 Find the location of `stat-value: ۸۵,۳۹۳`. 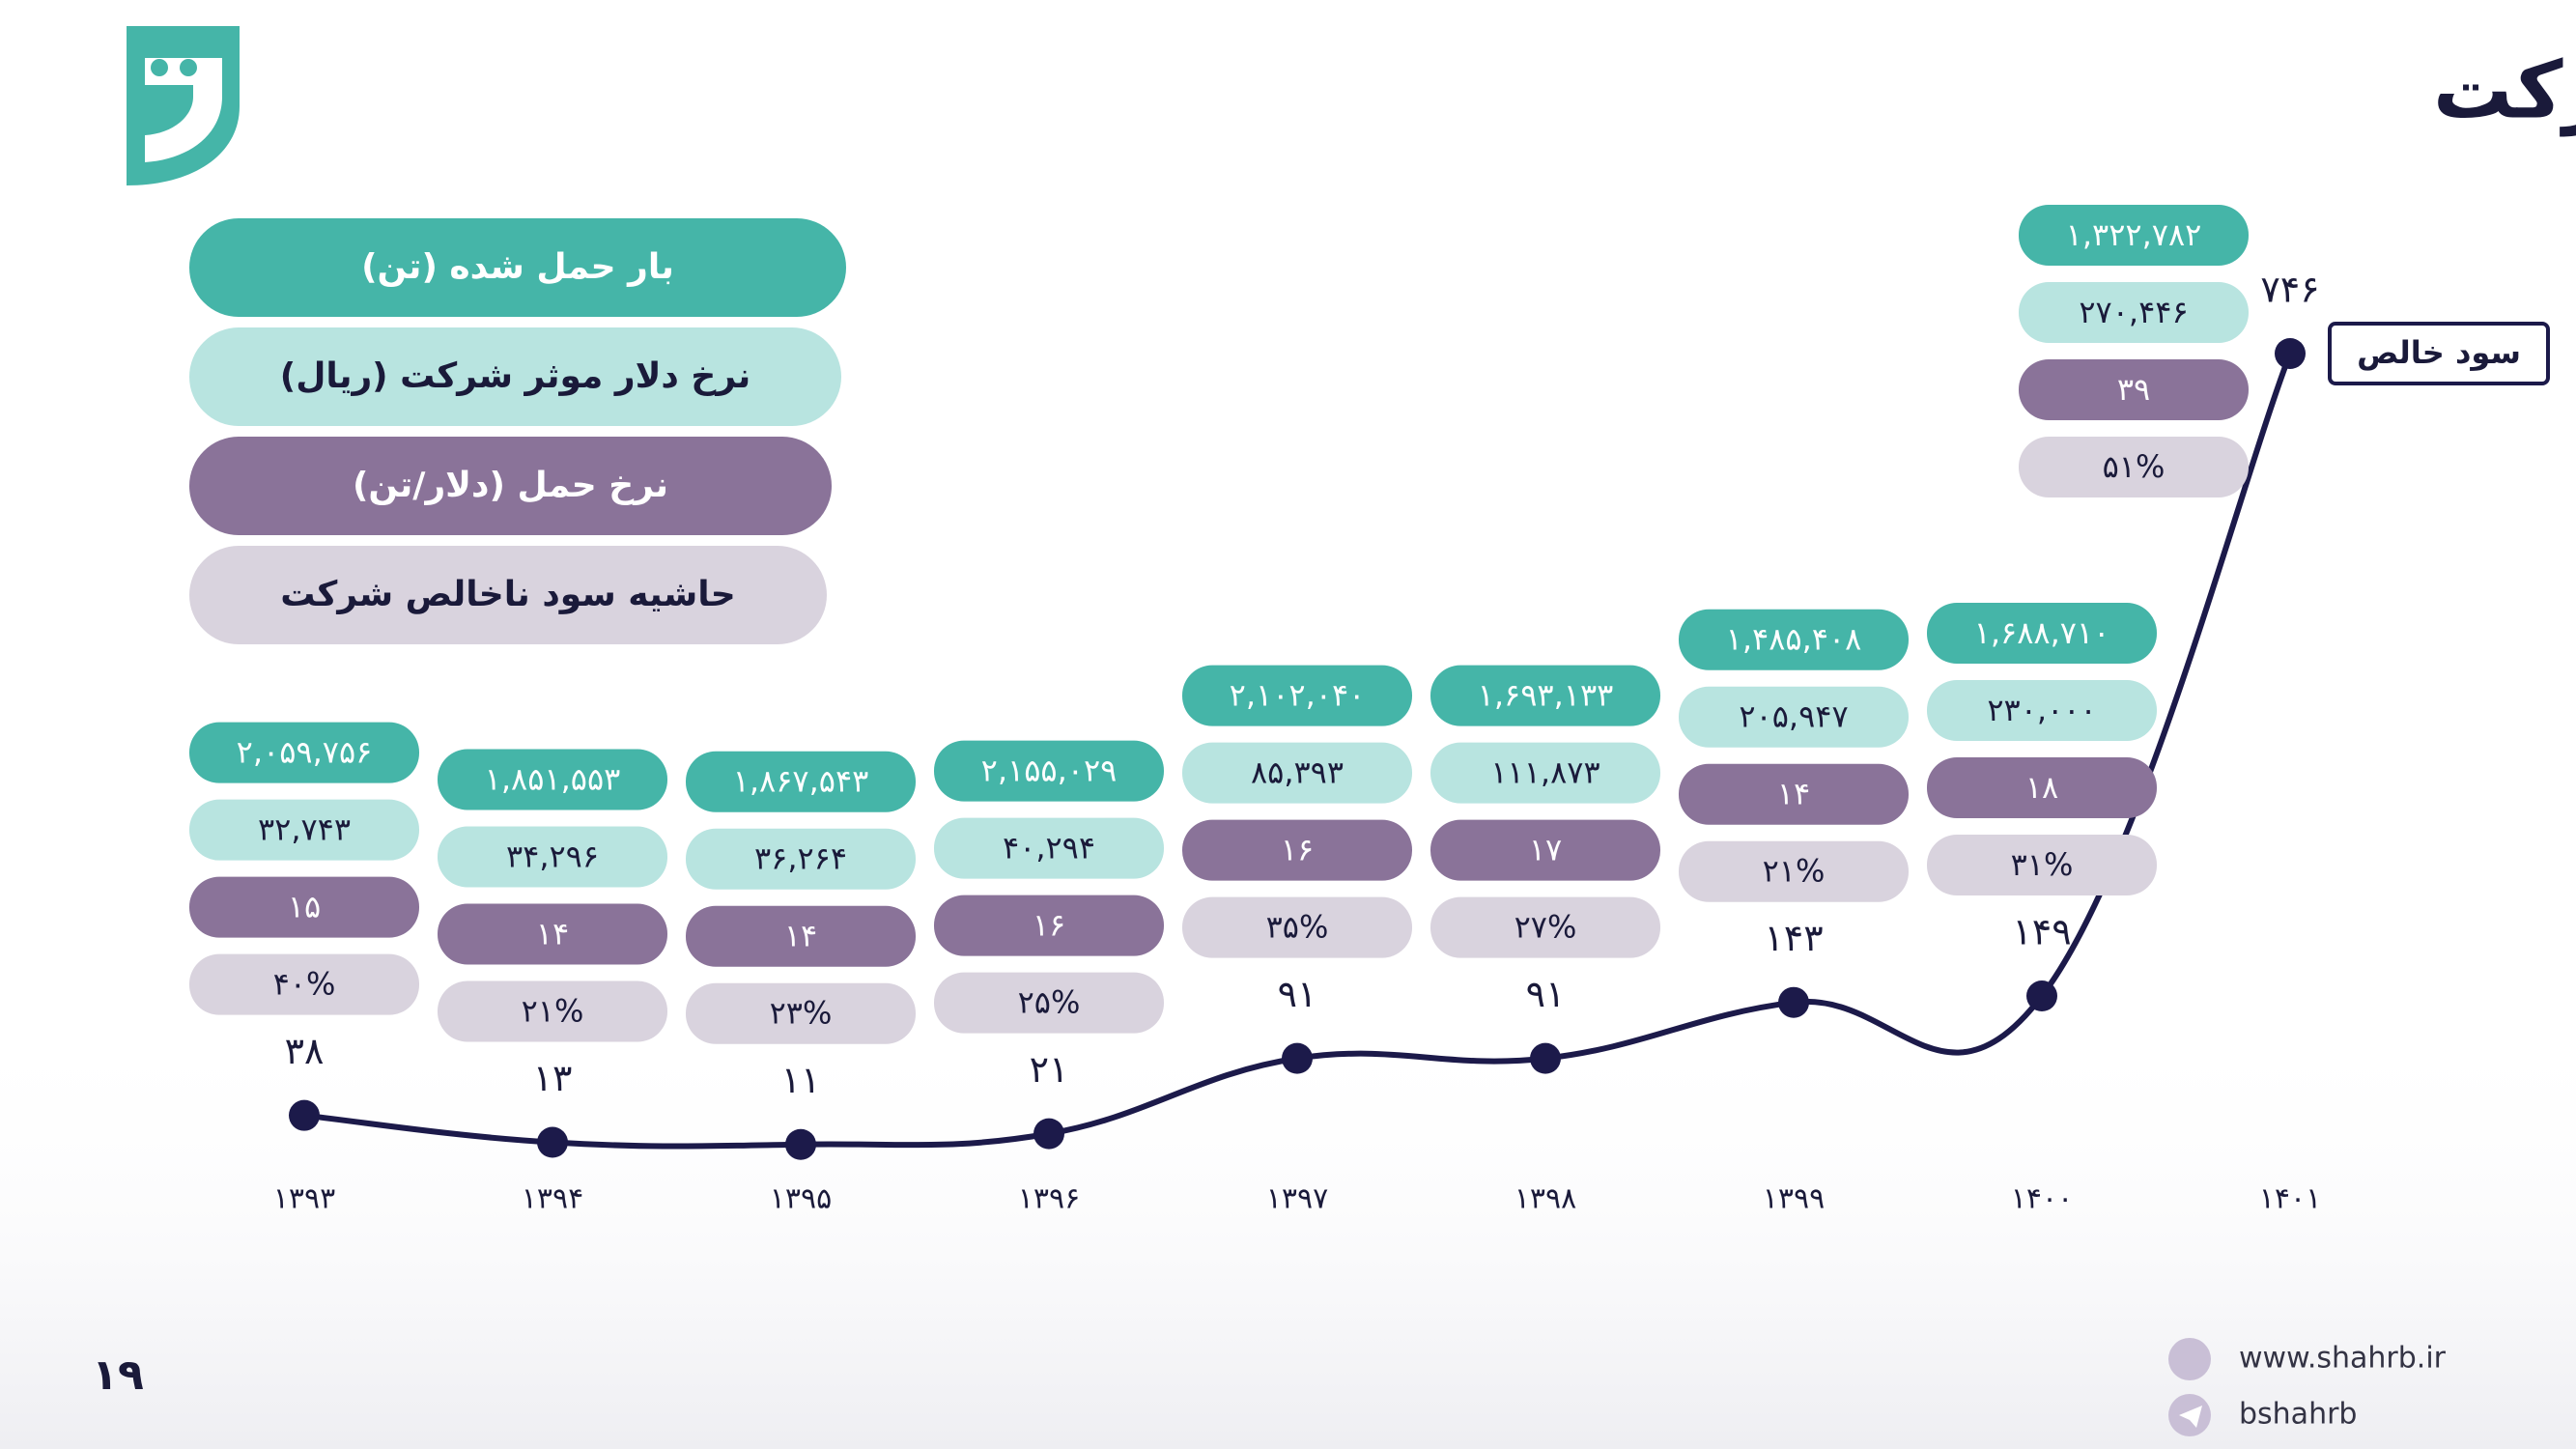

stat-value: ۸۵,۳۹۳ is located at coordinates (1297, 772).